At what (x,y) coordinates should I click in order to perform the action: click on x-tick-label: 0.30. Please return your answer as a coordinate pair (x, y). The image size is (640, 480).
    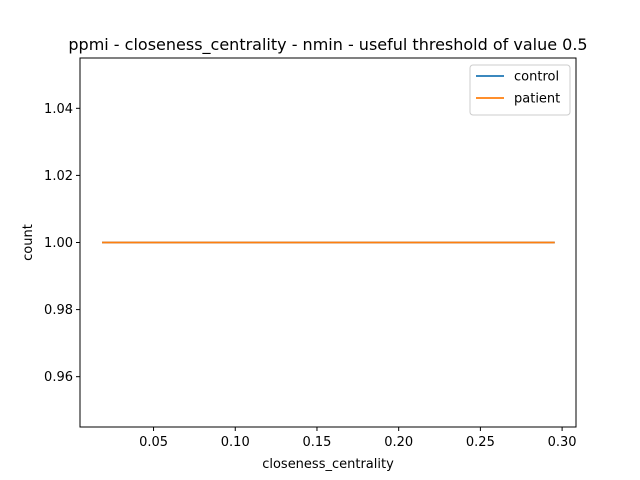
    Looking at the image, I should click on (562, 442).